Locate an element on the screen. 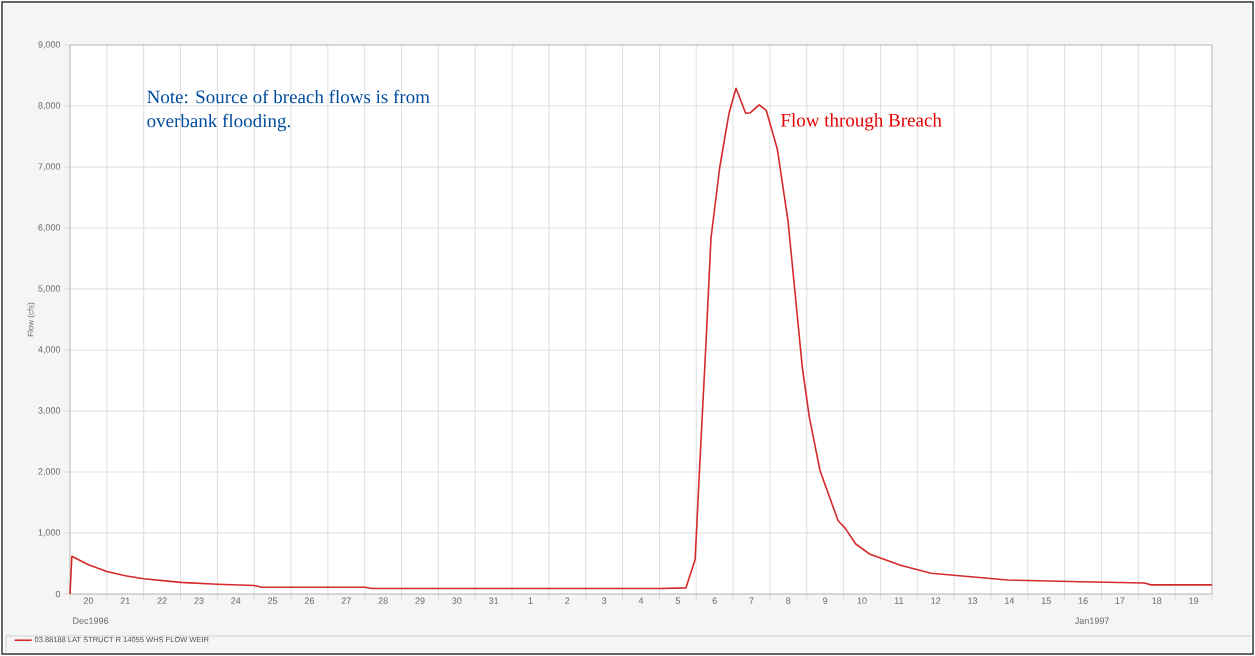 Image resolution: width=1255 pixels, height=656 pixels. x-tick-label: 1 is located at coordinates (530, 600).